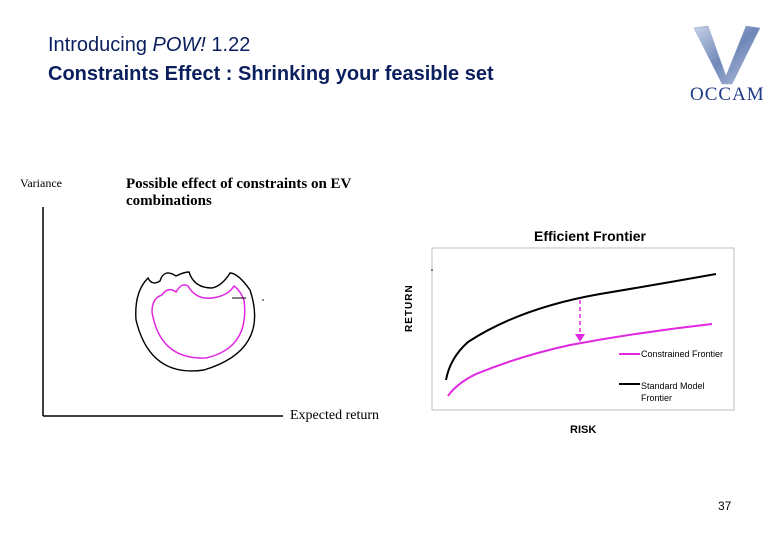 Image resolution: width=780 pixels, height=540 pixels. I want to click on risk-axis-label: RISK, so click(583, 430).